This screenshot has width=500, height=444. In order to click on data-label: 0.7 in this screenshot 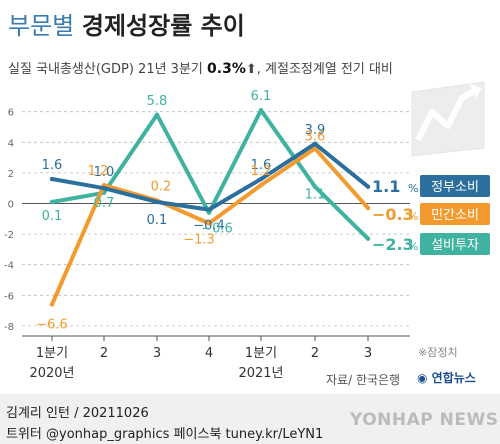, I will do `click(104, 203)`.